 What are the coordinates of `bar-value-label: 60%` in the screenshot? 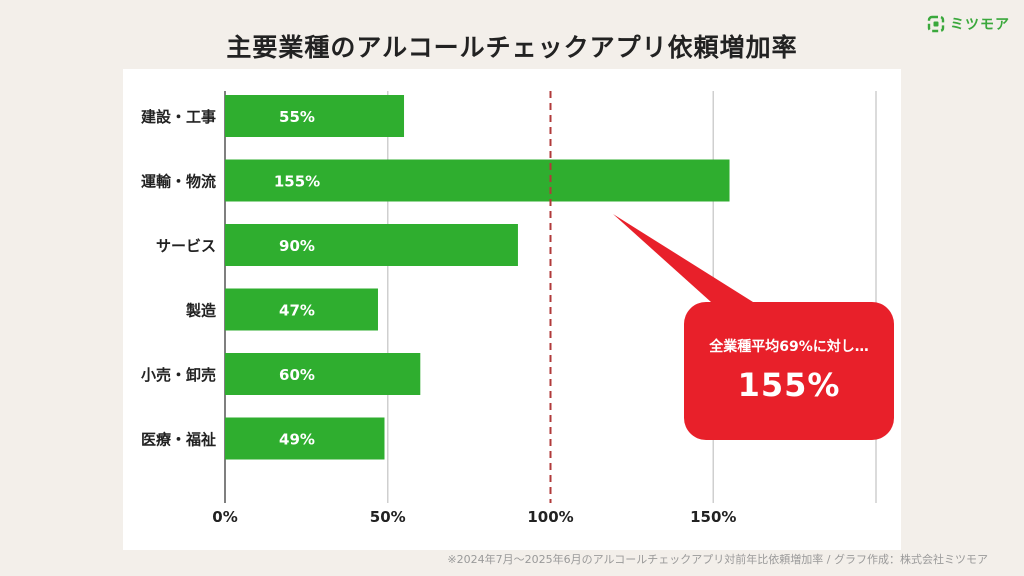 It's located at (297, 375).